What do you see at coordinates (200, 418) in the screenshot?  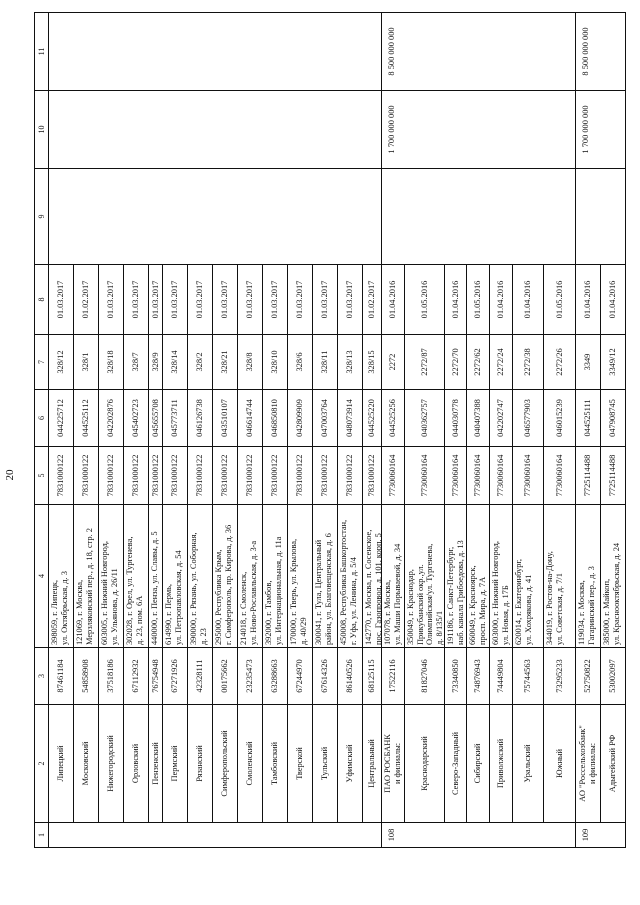 I see `cell-bik-text: 046126738` at bounding box center [200, 418].